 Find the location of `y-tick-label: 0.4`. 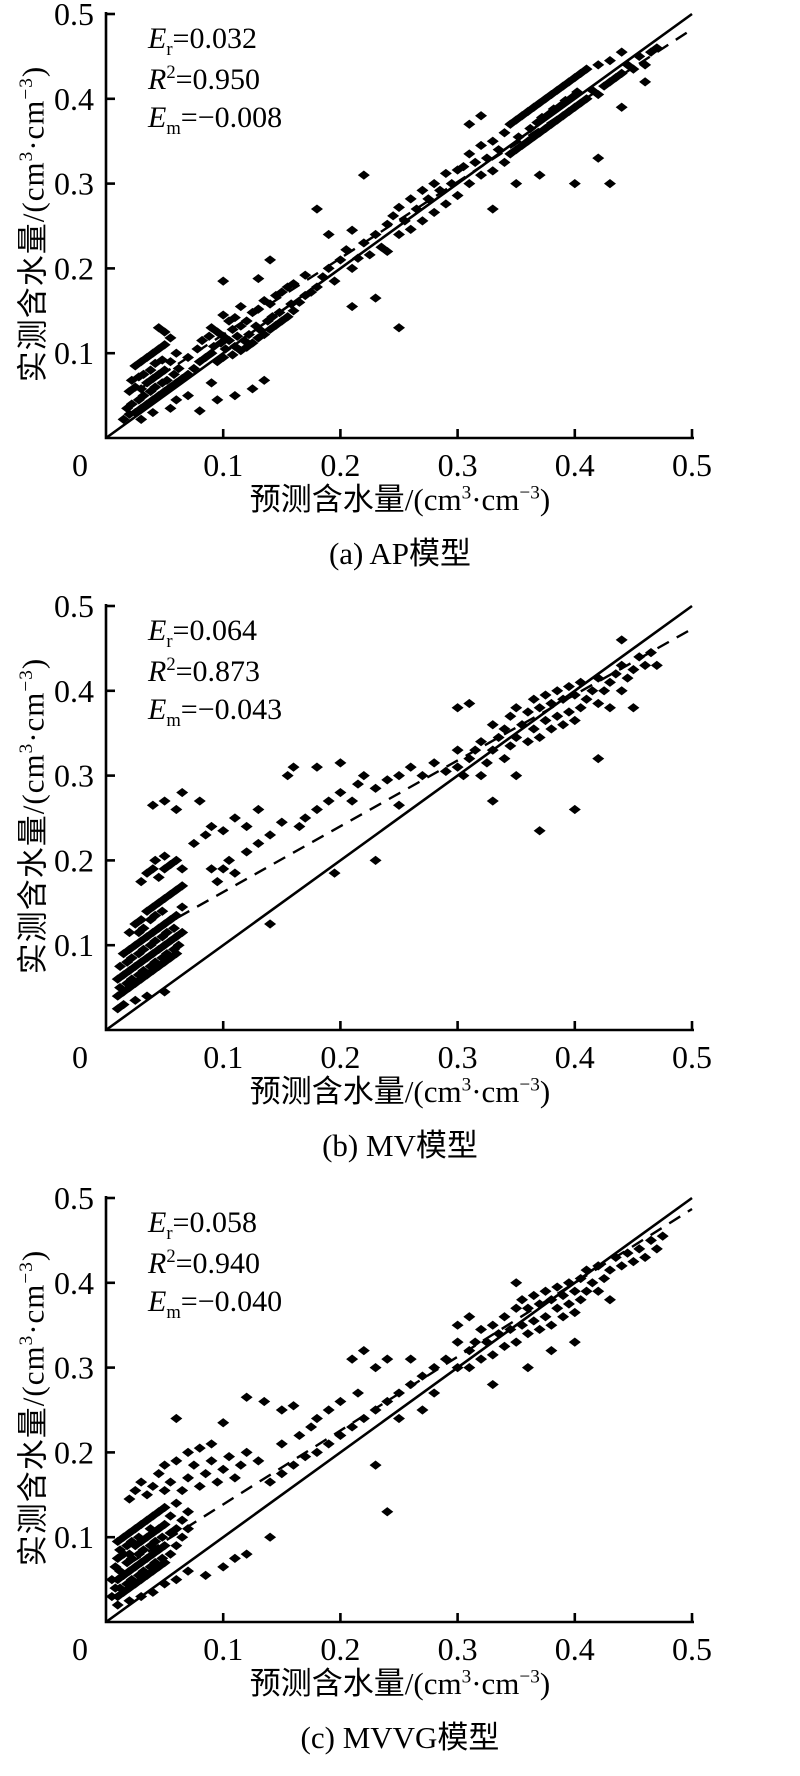

y-tick-label: 0.4 is located at coordinates (74, 691).